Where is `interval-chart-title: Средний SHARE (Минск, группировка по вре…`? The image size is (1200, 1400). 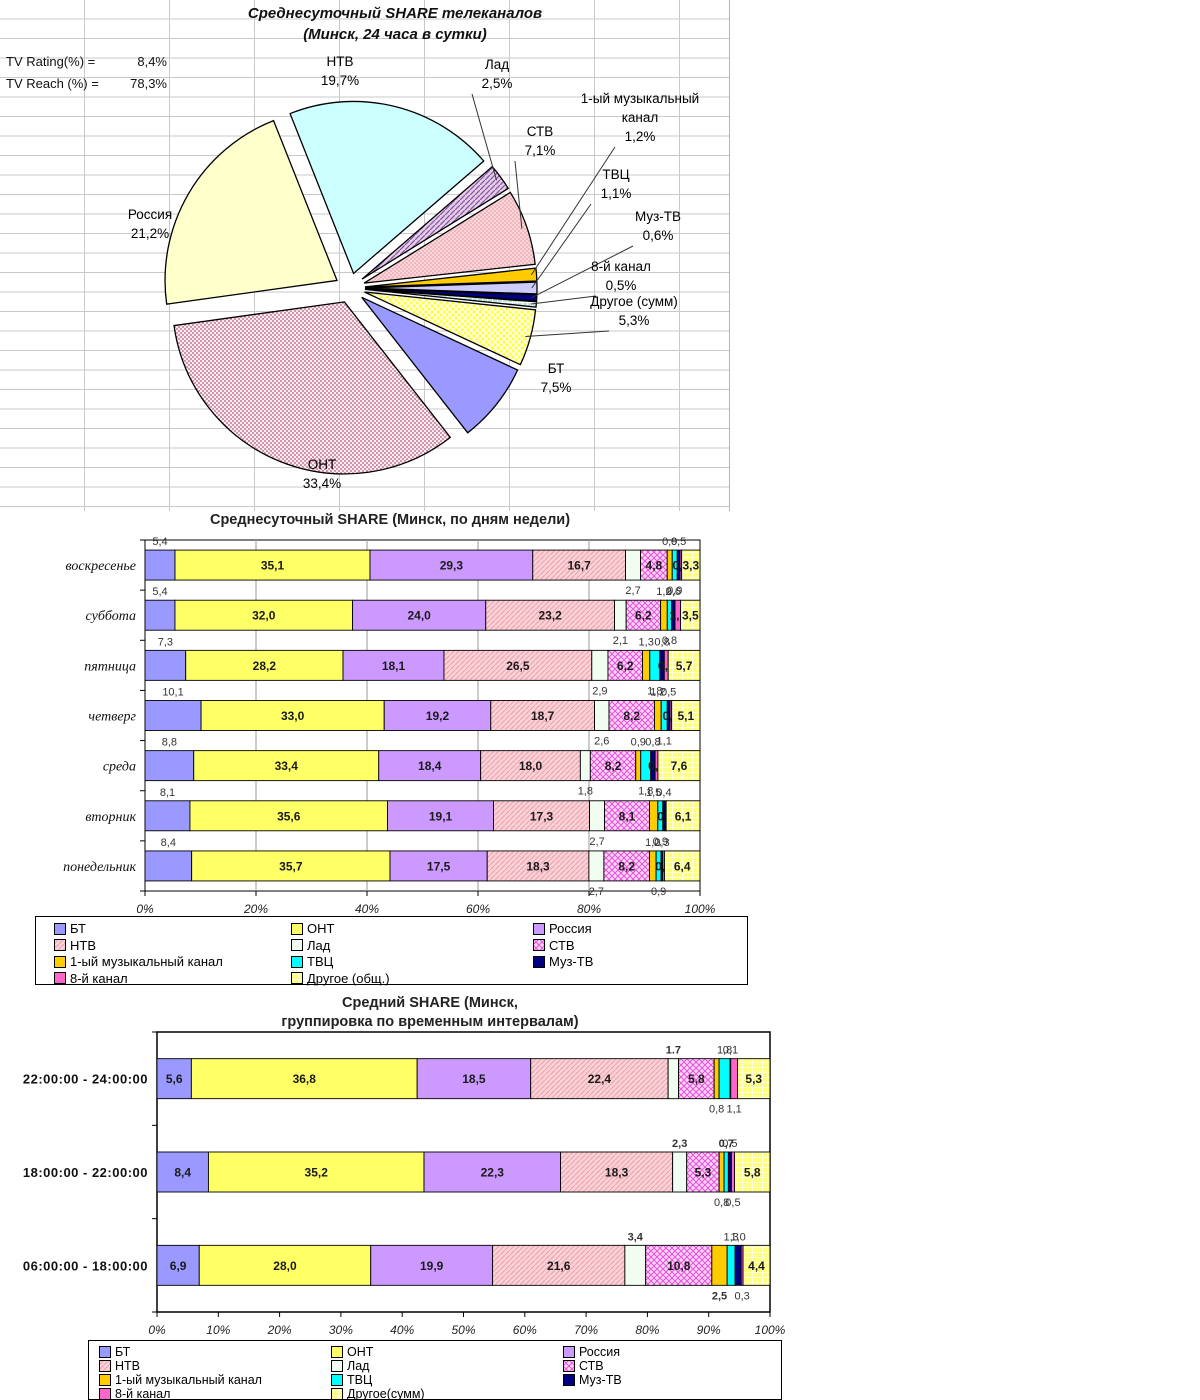 interval-chart-title: Средний SHARE (Минск, группировка по вре… is located at coordinates (430, 1013).